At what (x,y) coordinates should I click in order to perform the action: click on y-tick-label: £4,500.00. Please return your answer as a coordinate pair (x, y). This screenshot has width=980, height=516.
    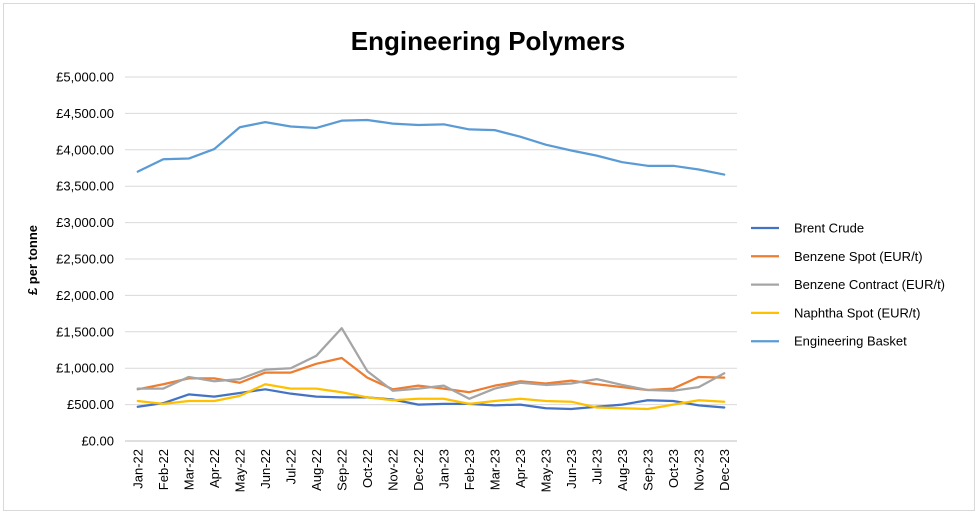
    Looking at the image, I should click on (85, 113).